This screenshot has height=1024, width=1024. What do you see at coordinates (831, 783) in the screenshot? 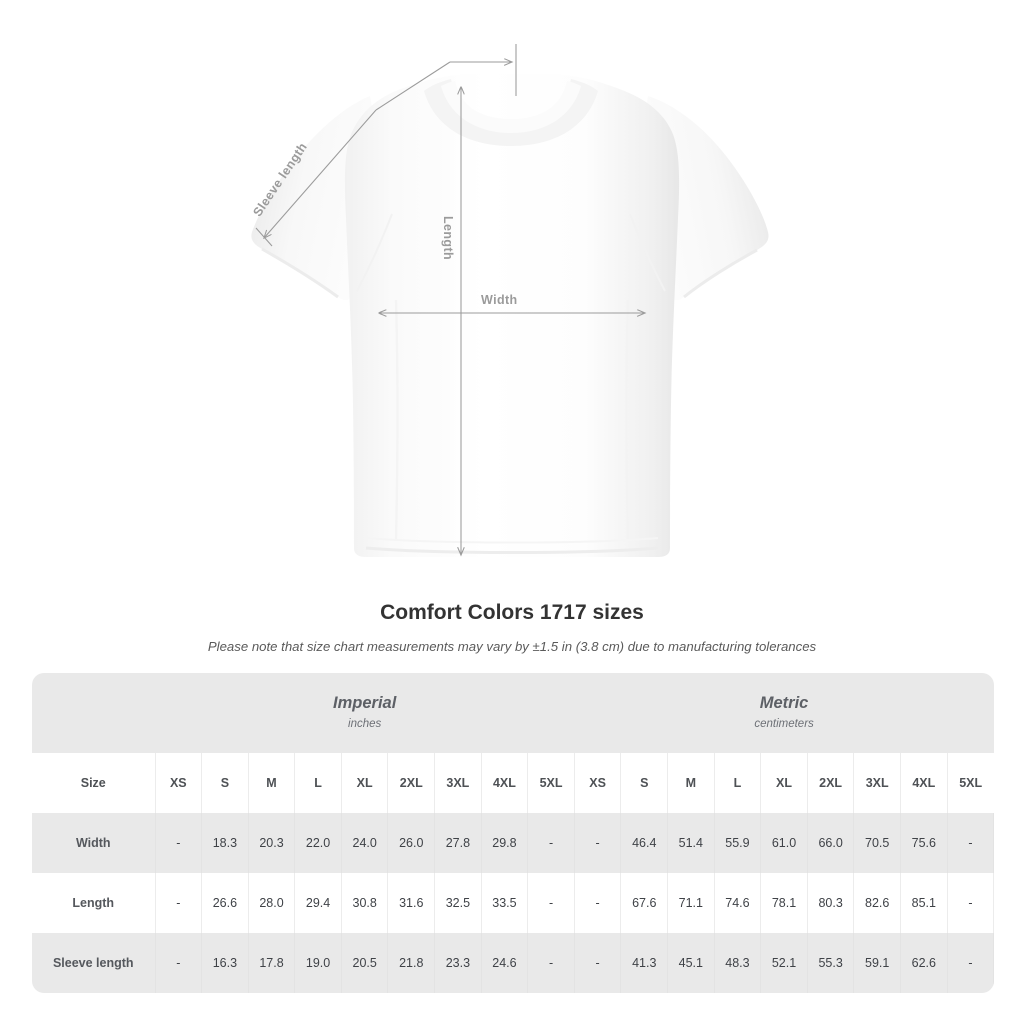
I see `size-header-metric-2xl: 2XL` at bounding box center [831, 783].